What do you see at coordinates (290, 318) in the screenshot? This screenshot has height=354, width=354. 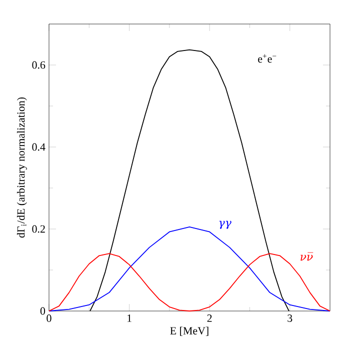 I see `x-tick-label: 3` at bounding box center [290, 318].